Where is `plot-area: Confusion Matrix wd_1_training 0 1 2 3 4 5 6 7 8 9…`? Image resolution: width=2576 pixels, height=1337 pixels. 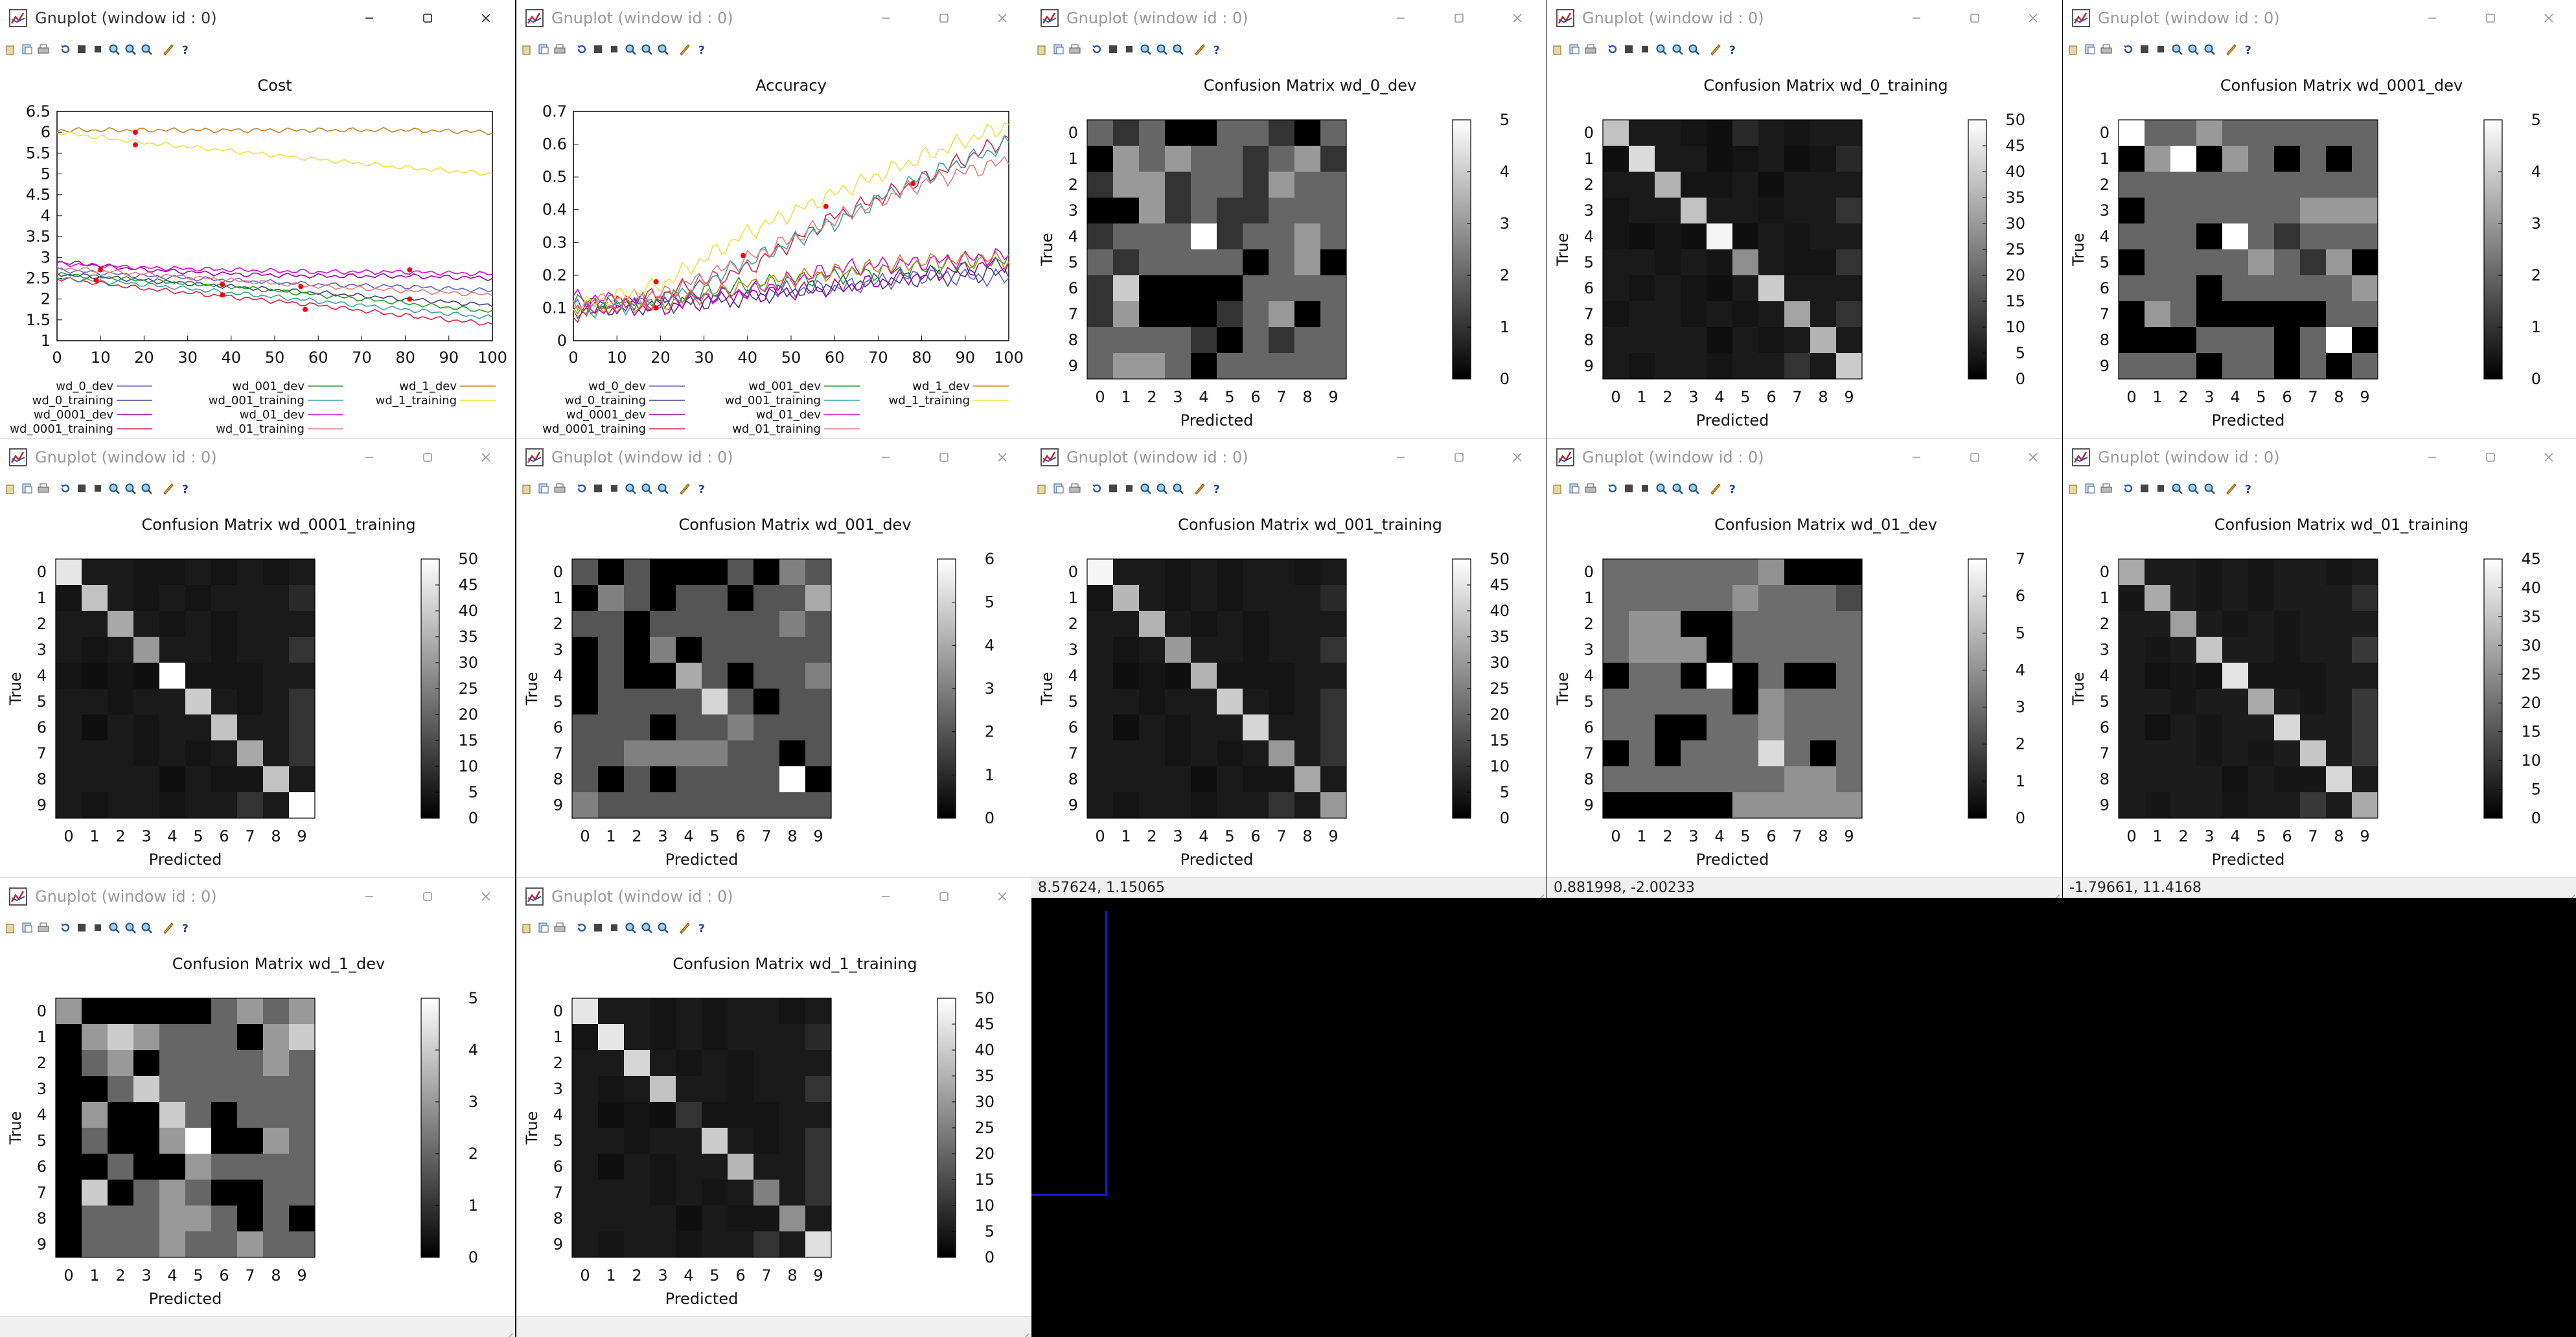
plot-area: Confusion Matrix wd_1_training 0 1 2 3 4 5 6 7 8 9… is located at coordinates (774, 1128).